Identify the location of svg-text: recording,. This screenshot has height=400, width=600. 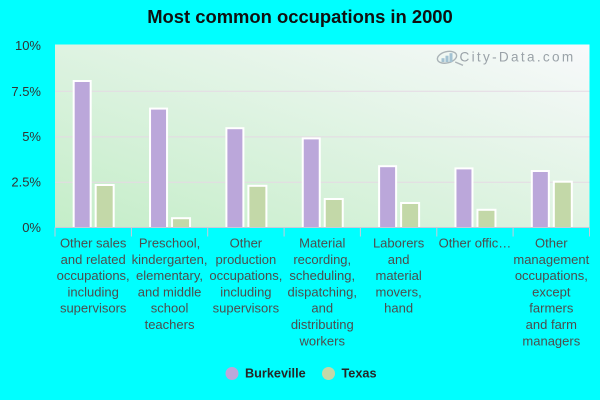
(322, 259).